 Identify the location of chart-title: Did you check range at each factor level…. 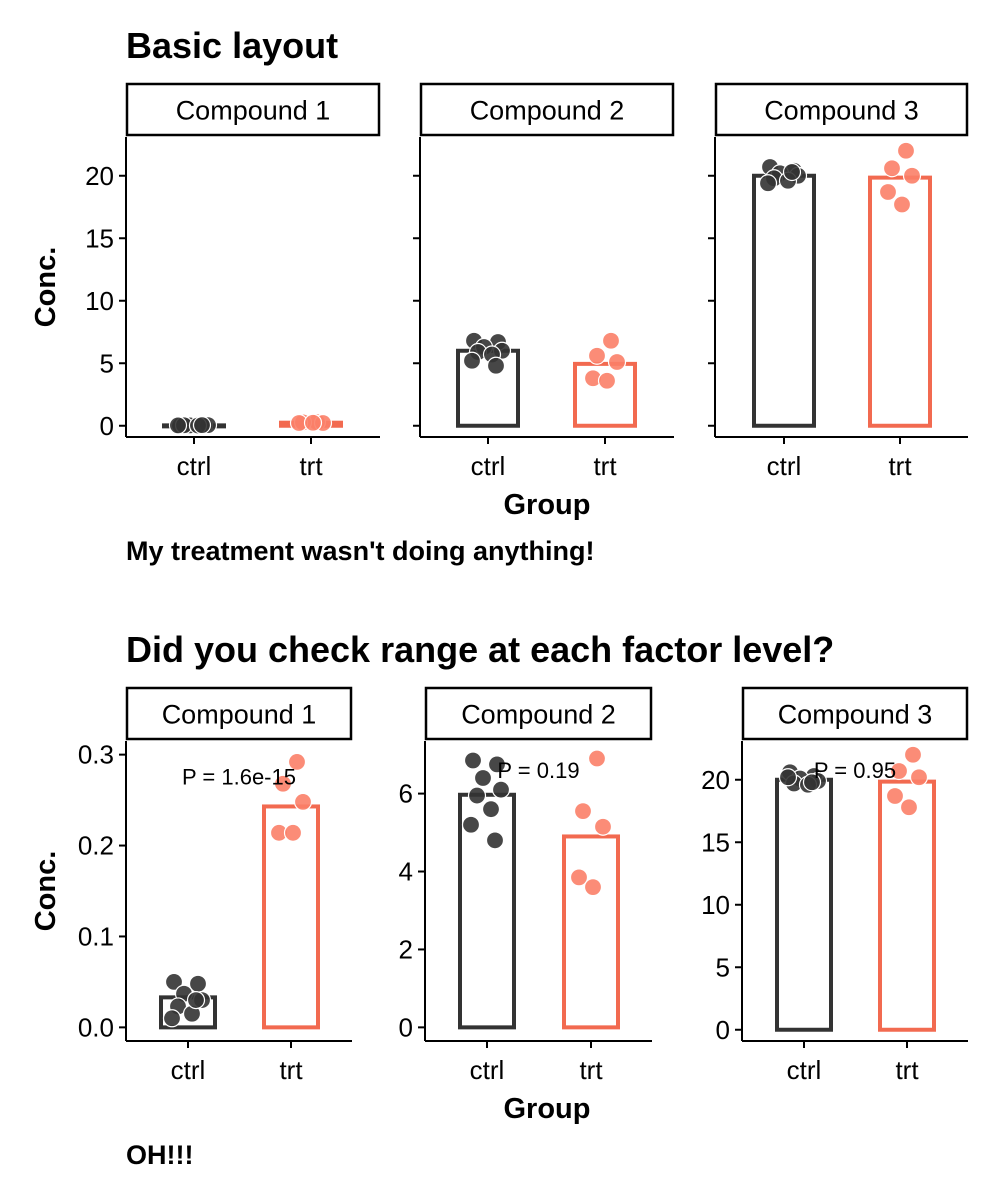
(480, 649).